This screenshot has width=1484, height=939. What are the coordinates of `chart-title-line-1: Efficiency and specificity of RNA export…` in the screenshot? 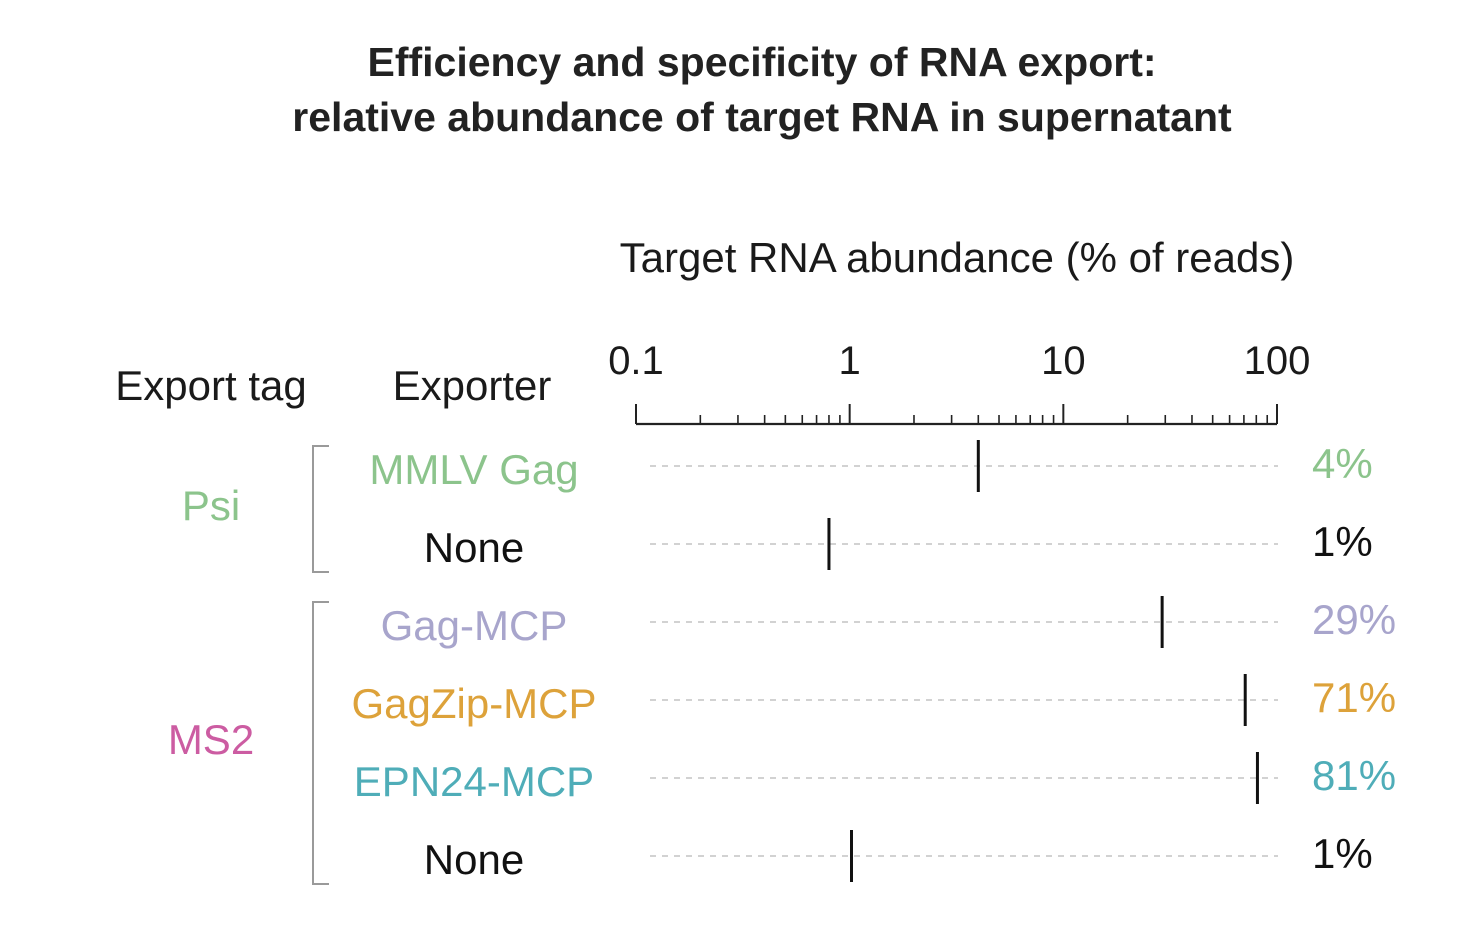 It's located at (761, 62).